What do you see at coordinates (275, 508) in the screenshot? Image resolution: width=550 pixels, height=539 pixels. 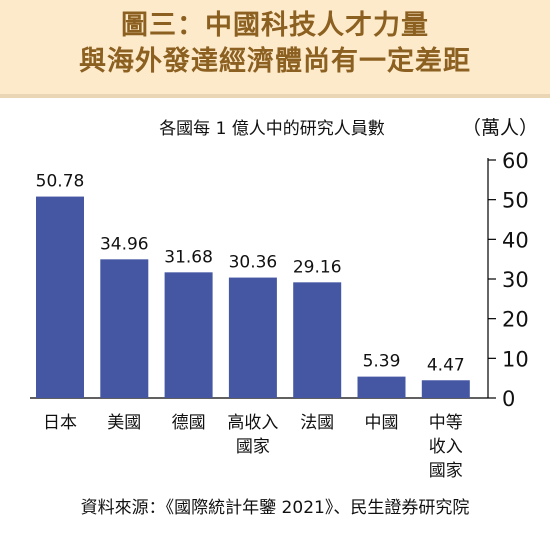 I see `source-note: 資料來源：《國際統計年鑒 2021》、民生證券研究院` at bounding box center [275, 508].